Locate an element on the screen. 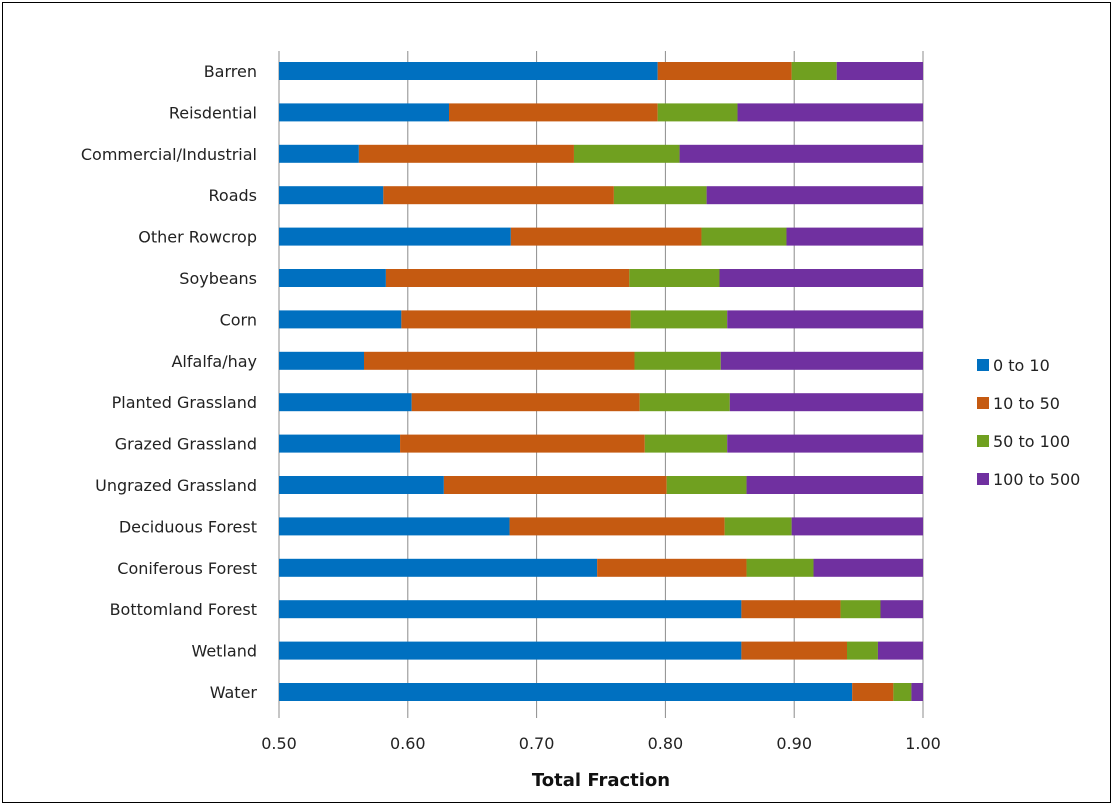 This screenshot has width=1115, height=805. category-label: Ungrazed Grassland is located at coordinates (176, 485).